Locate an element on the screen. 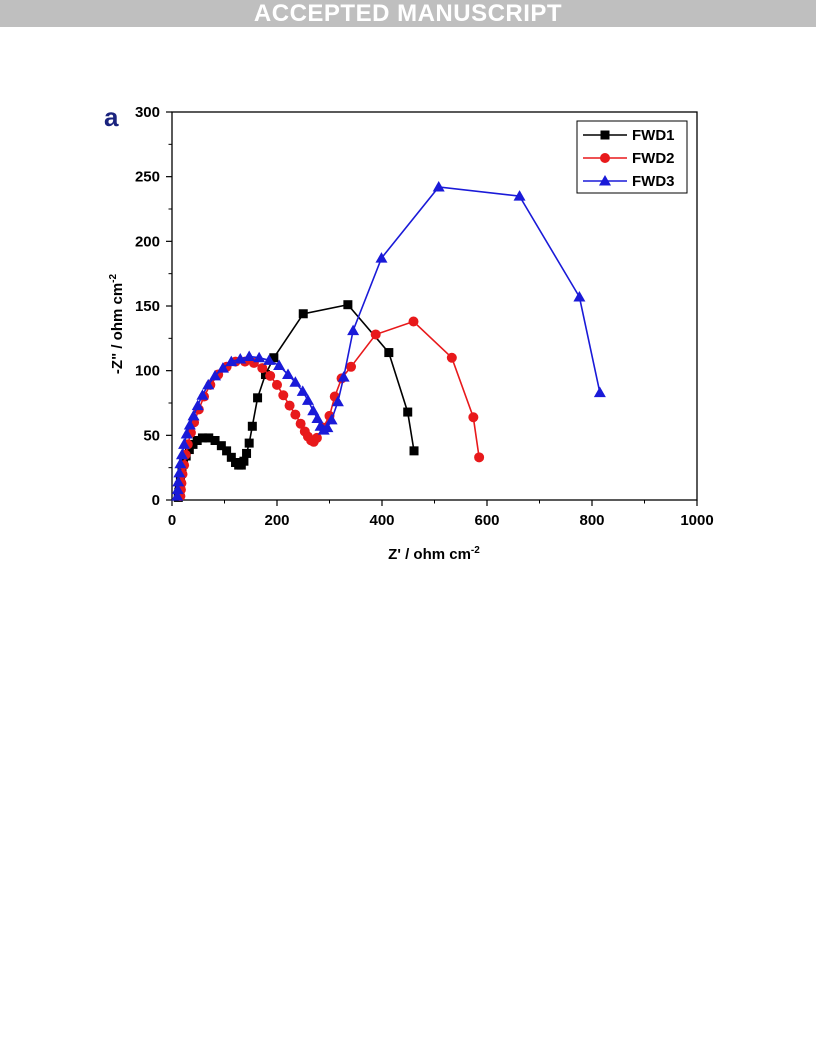 Image resolution: width=816 pixels, height=1056 pixels. y-tick-label: 300 is located at coordinates (147, 112).